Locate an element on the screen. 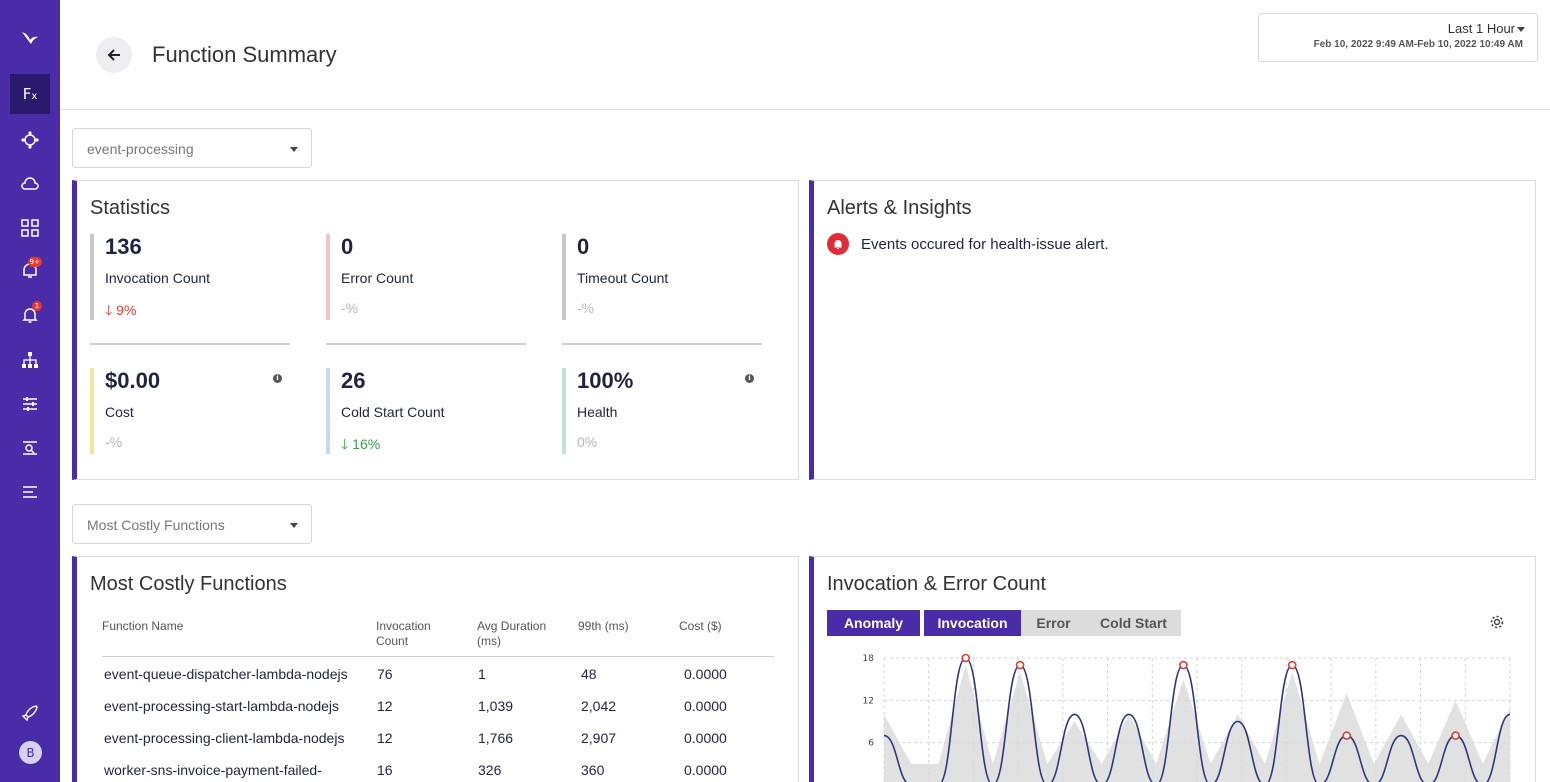 This screenshot has width=1550, height=782. column-header-function-name: Function Name is located at coordinates (143, 626).